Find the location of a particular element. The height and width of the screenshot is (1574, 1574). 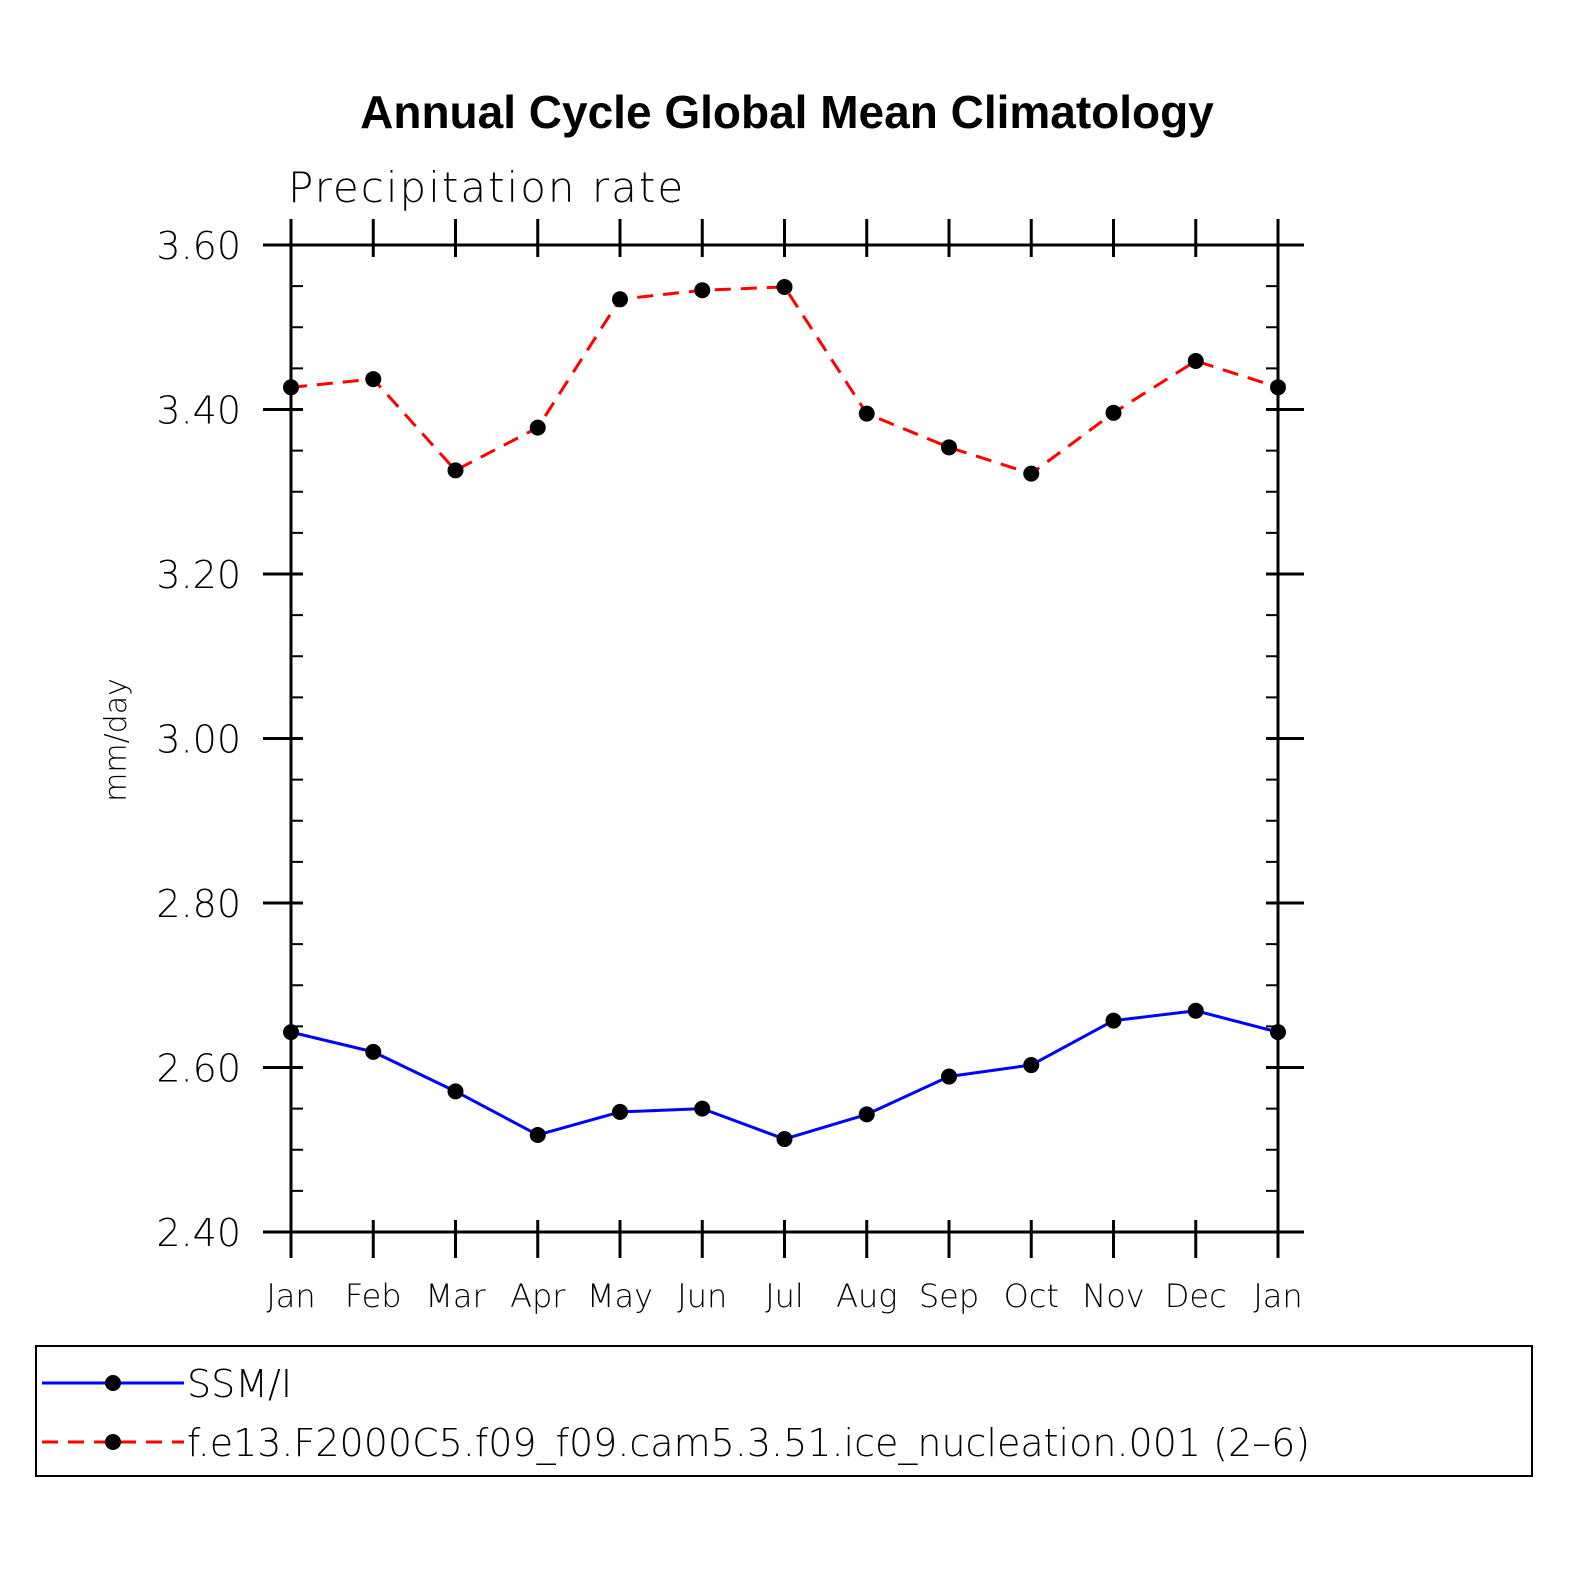

x-tick-label: Apr is located at coordinates (538, 1296).